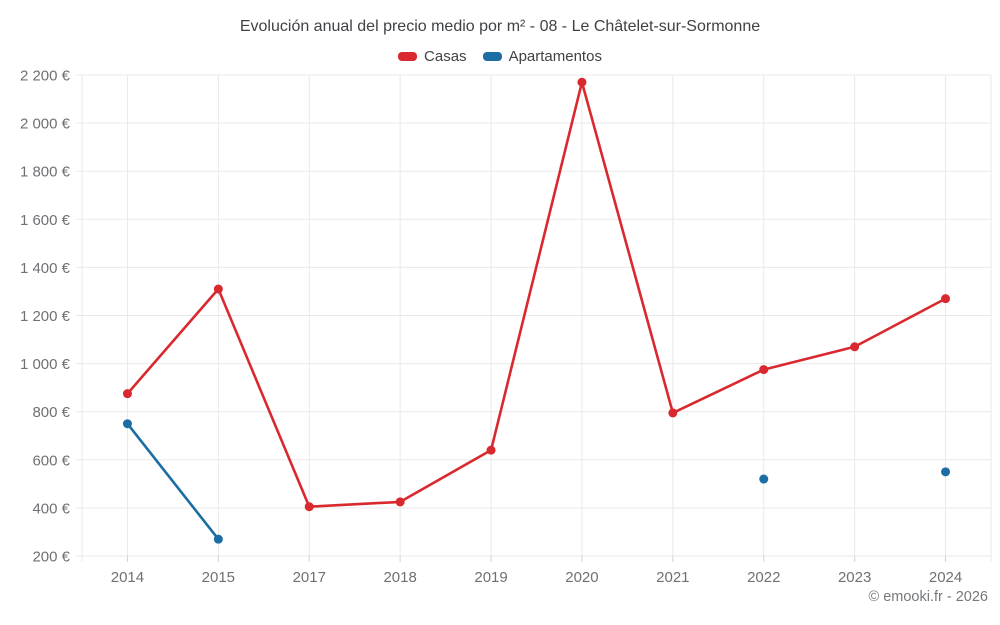 This screenshot has height=625, width=1000. Describe the element at coordinates (928, 597) in the screenshot. I see `copyright-credit: © emooki.fr - 2026` at that location.